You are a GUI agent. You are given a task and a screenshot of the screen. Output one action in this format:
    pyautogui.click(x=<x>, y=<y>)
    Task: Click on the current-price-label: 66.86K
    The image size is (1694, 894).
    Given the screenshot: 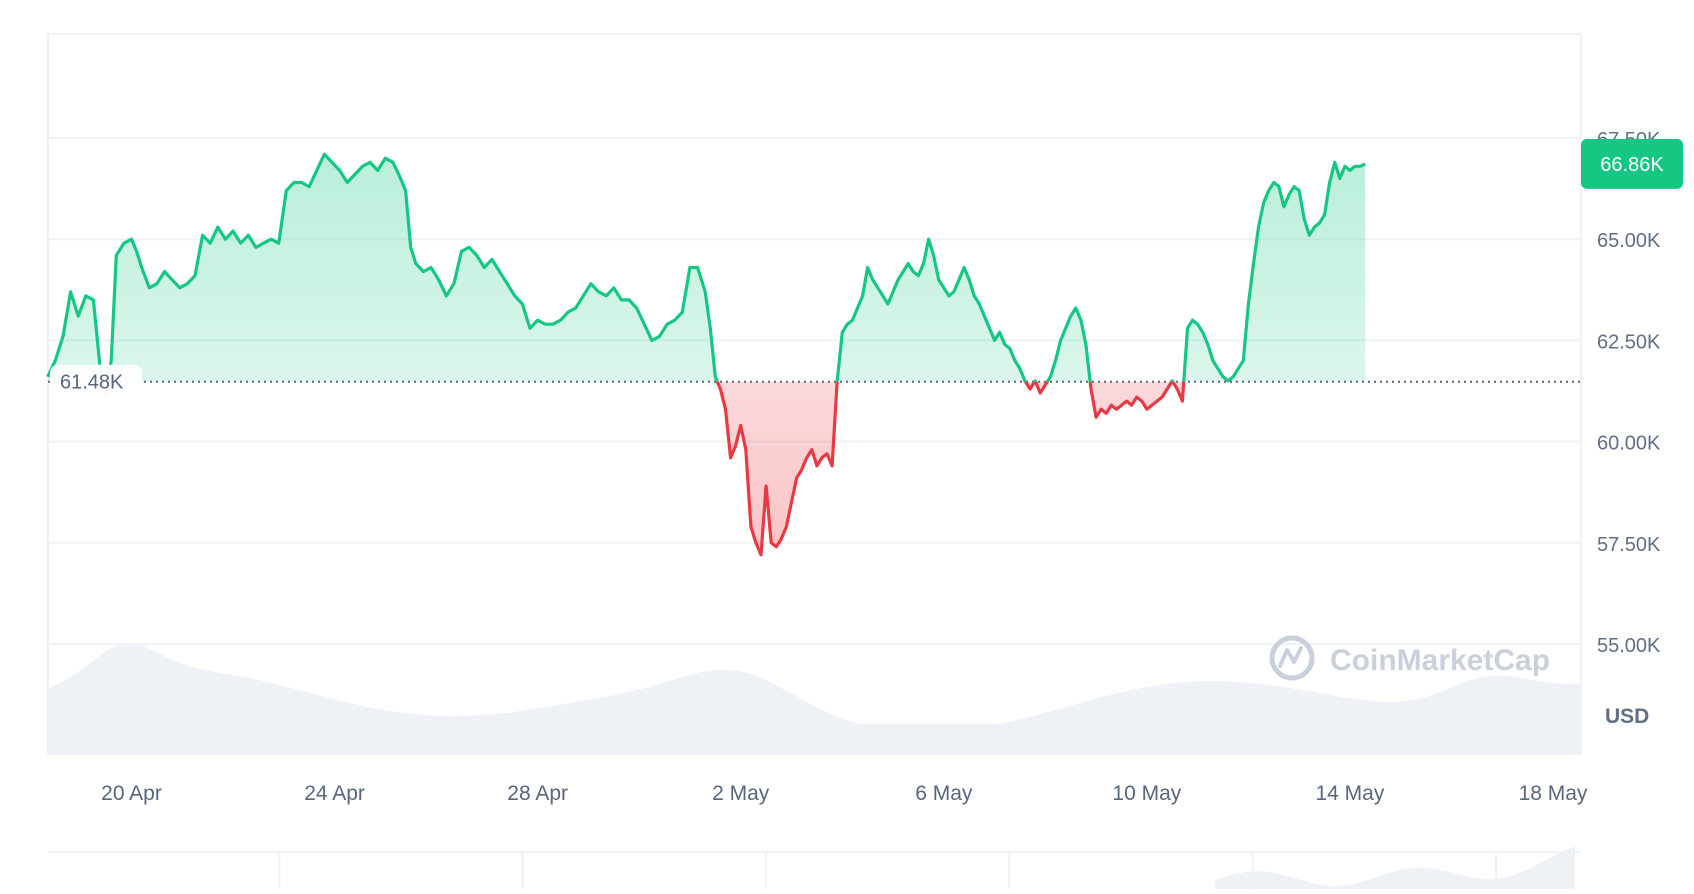 What is the action you would take?
    pyautogui.click(x=1632, y=165)
    